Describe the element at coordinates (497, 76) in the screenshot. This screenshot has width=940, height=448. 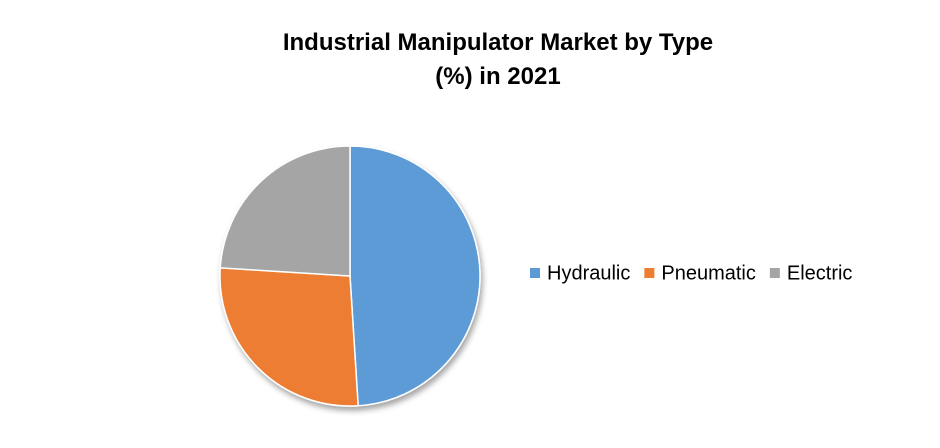
I see `chart-title: (%) in 2021` at that location.